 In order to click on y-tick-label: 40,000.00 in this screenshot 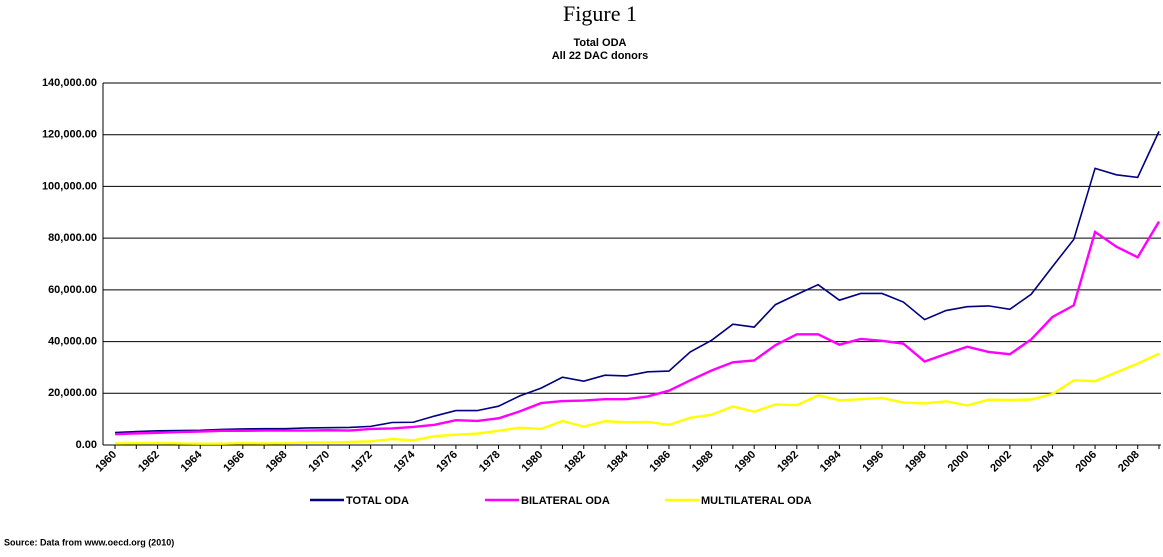, I will do `click(72, 341)`.